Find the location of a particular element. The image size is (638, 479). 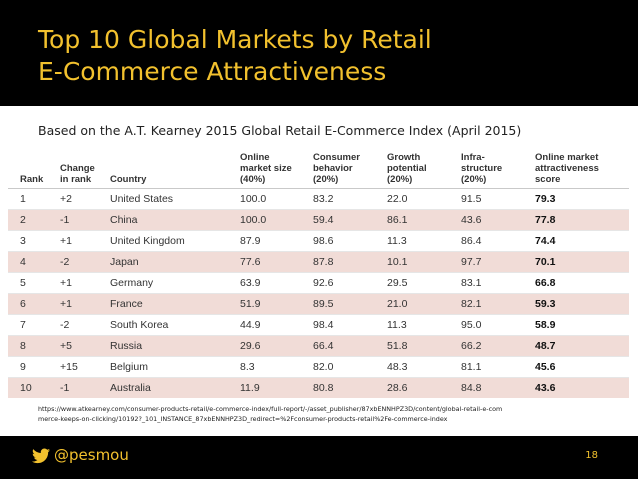

cell-rank: 8 is located at coordinates (34, 345).